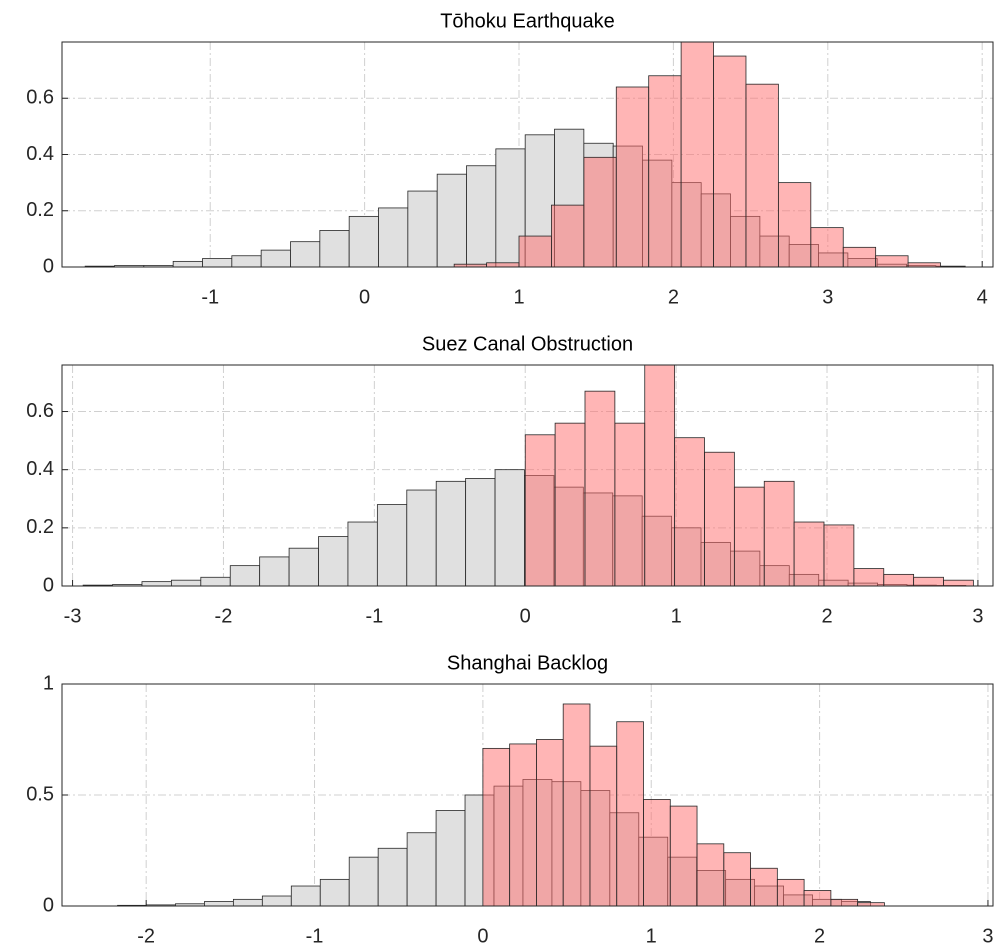 The image size is (997, 947). Describe the element at coordinates (527, 344) in the screenshot. I see `chart-title: Suez Canal Obstruction` at that location.